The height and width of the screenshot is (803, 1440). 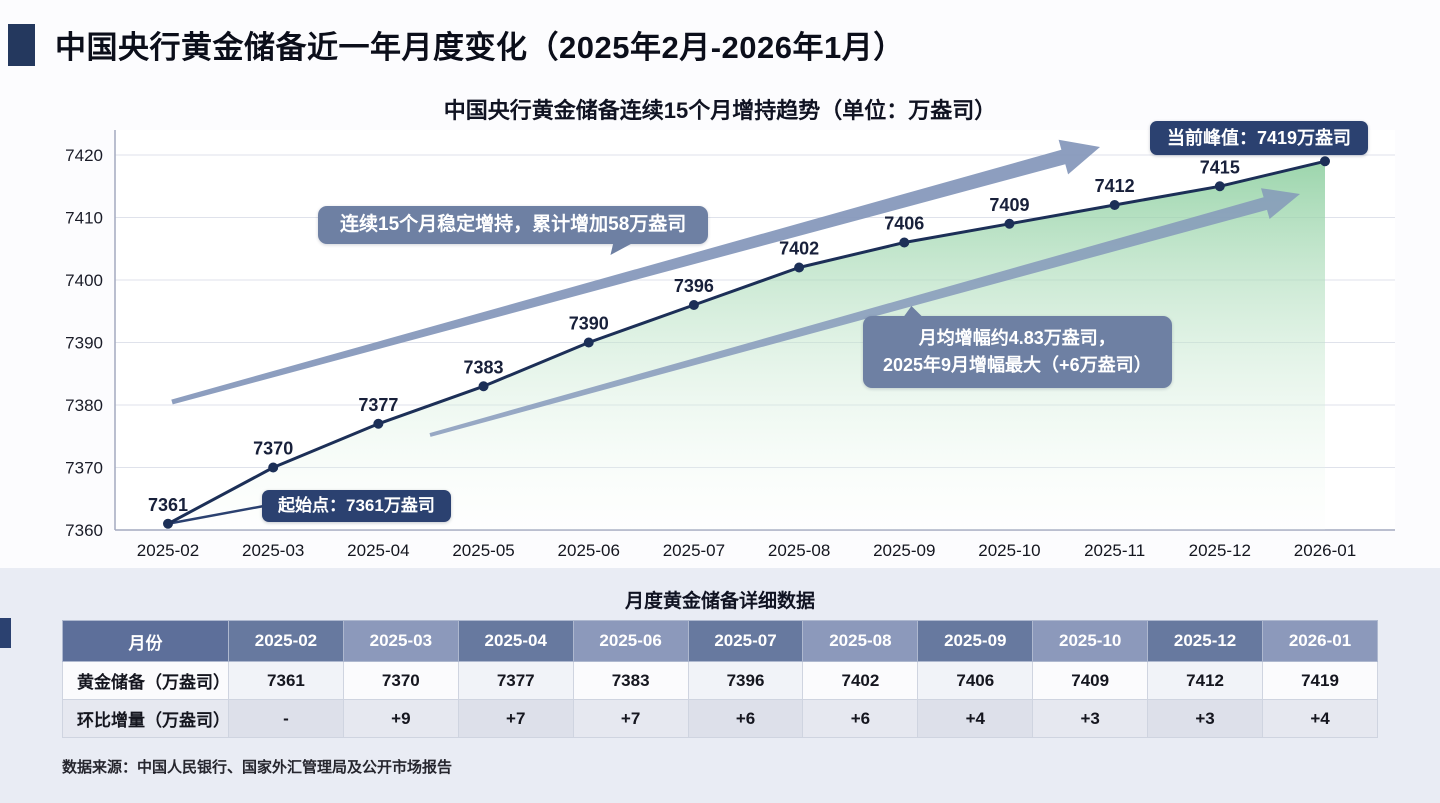 I want to click on table-cell: 7370, so click(x=400, y=680).